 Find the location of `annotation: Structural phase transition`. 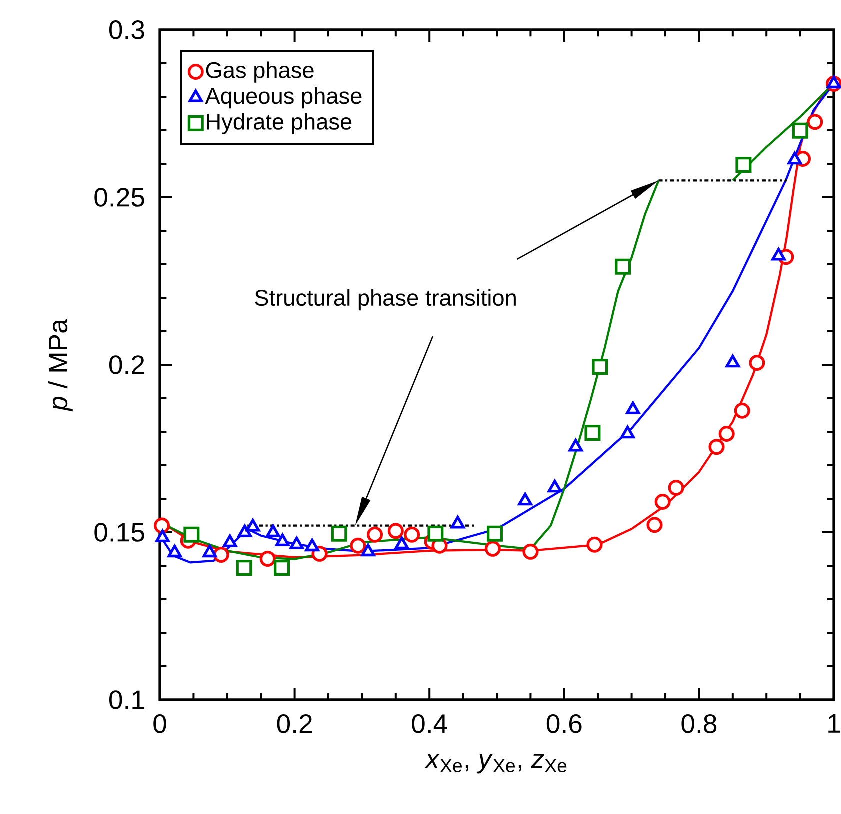

annotation: Structural phase transition is located at coordinates (385, 300).